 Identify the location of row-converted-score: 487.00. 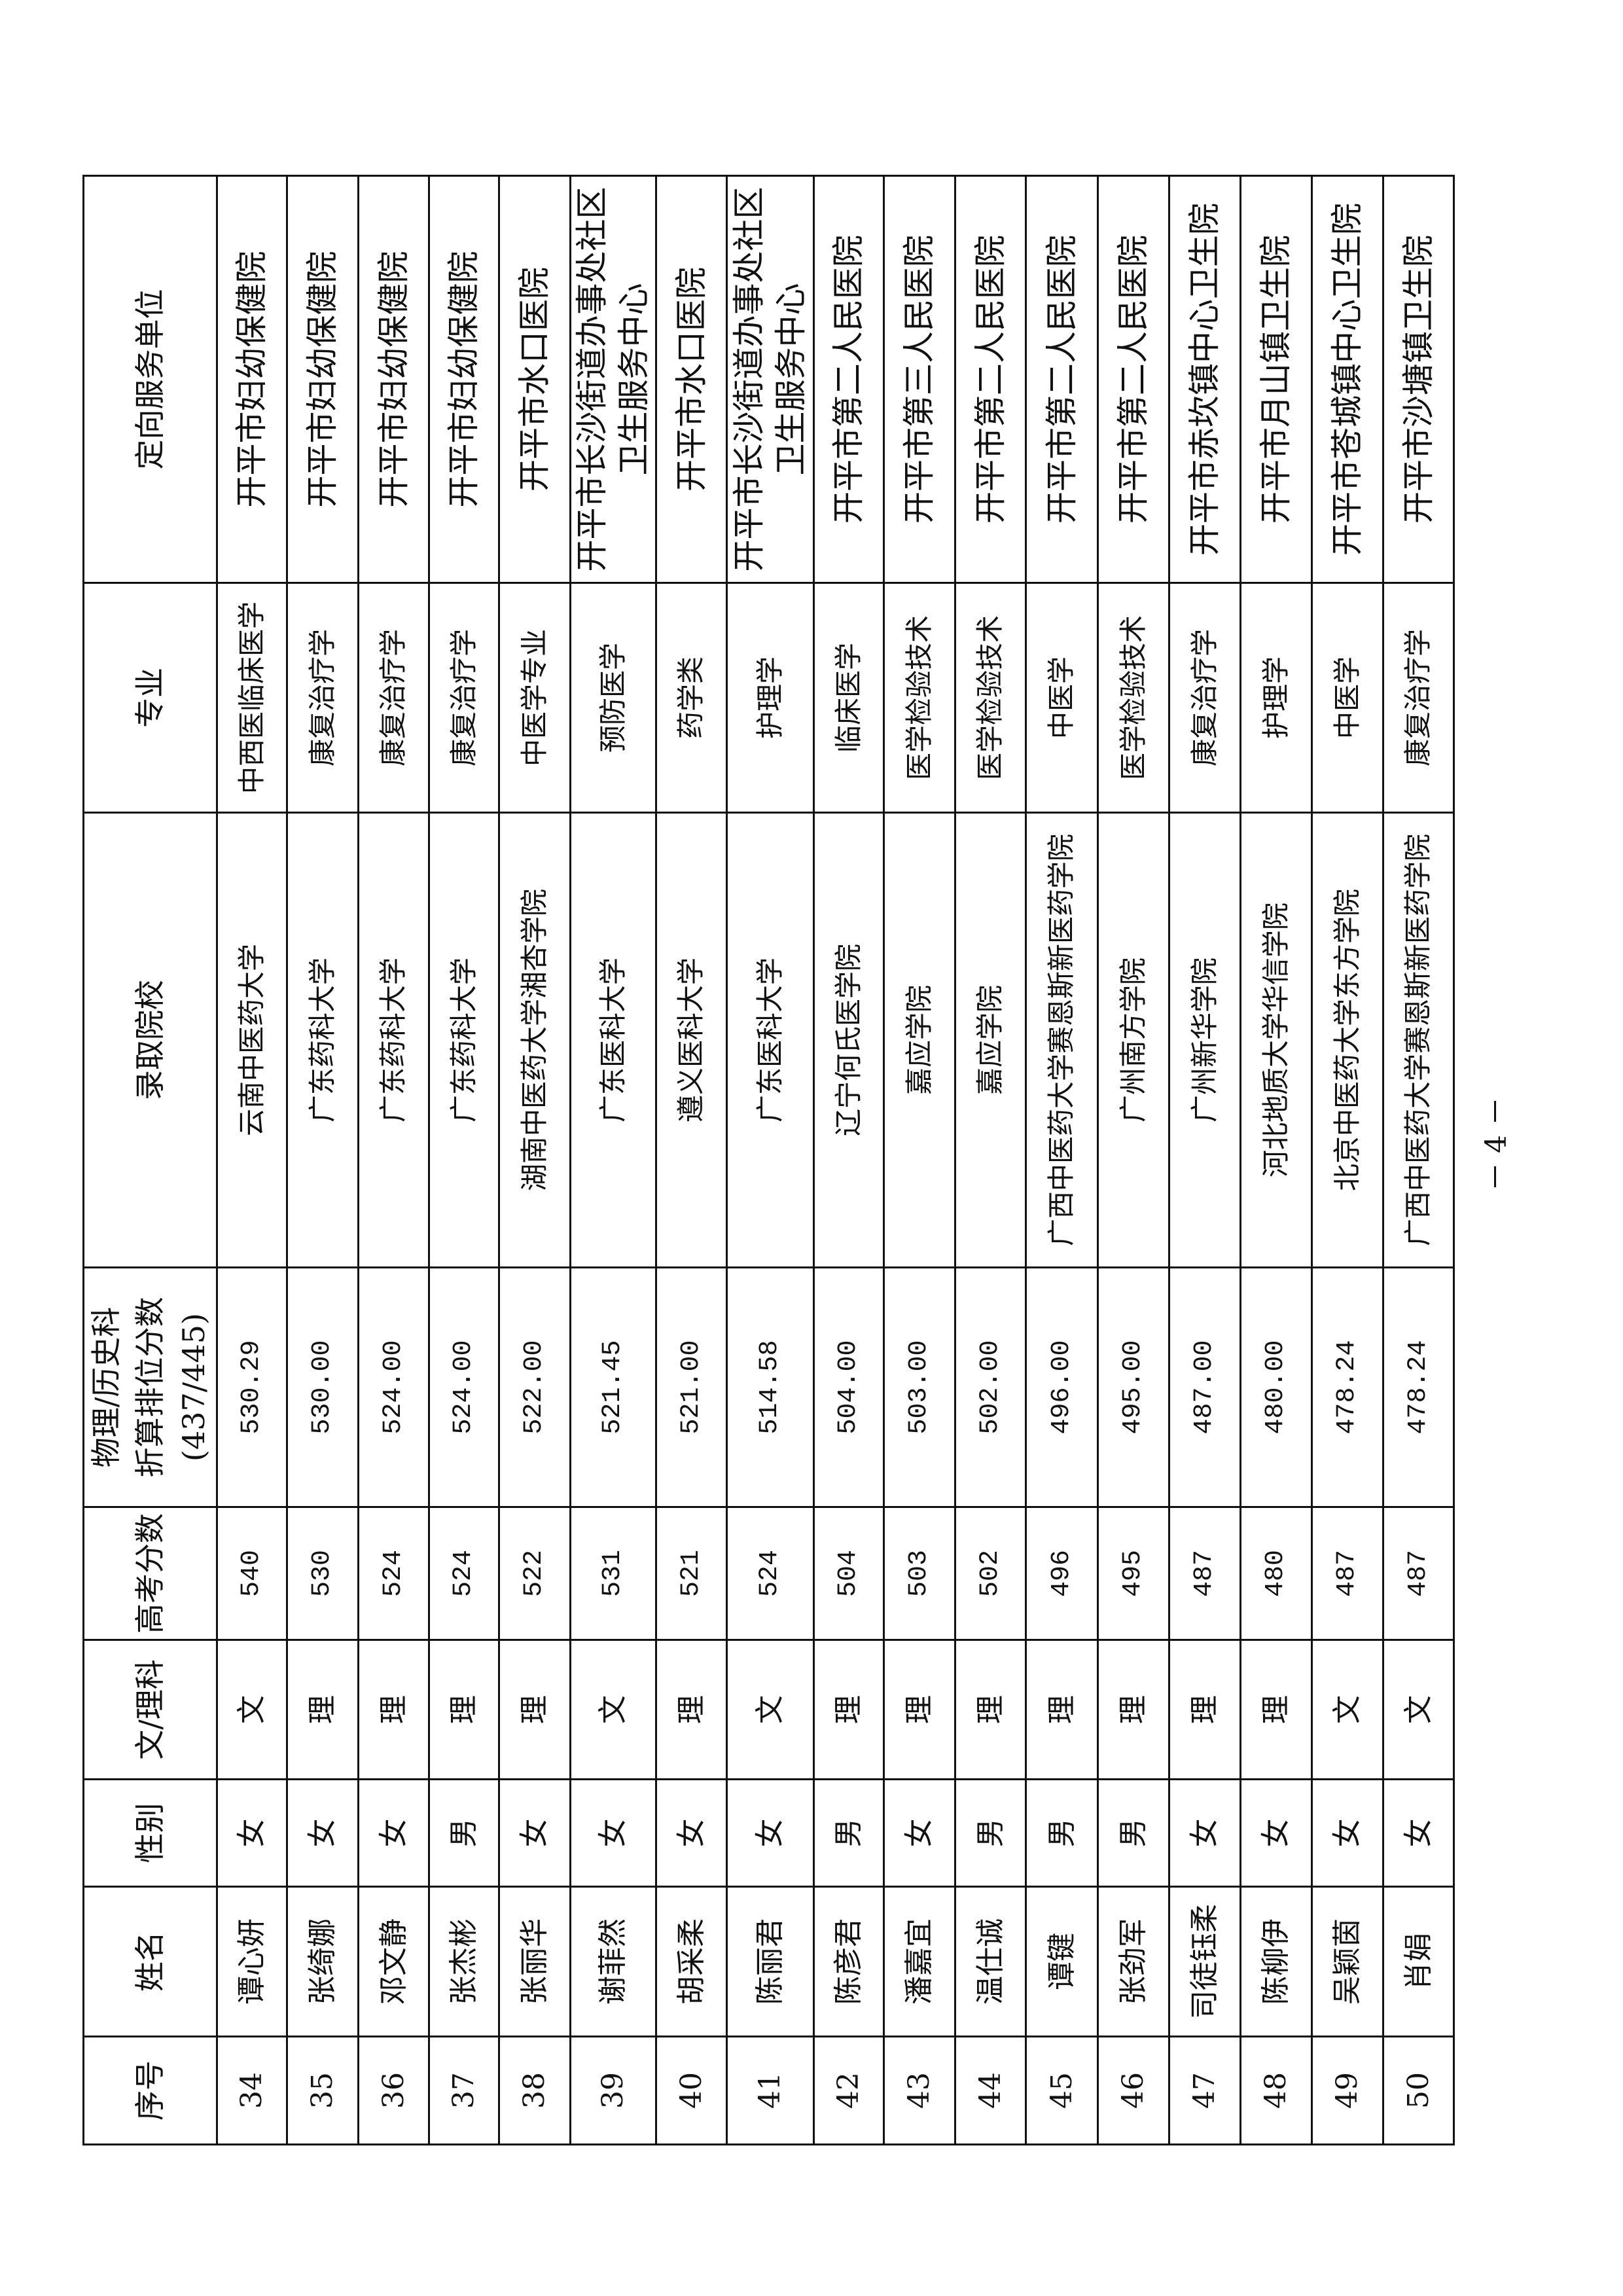
(1205, 1387).